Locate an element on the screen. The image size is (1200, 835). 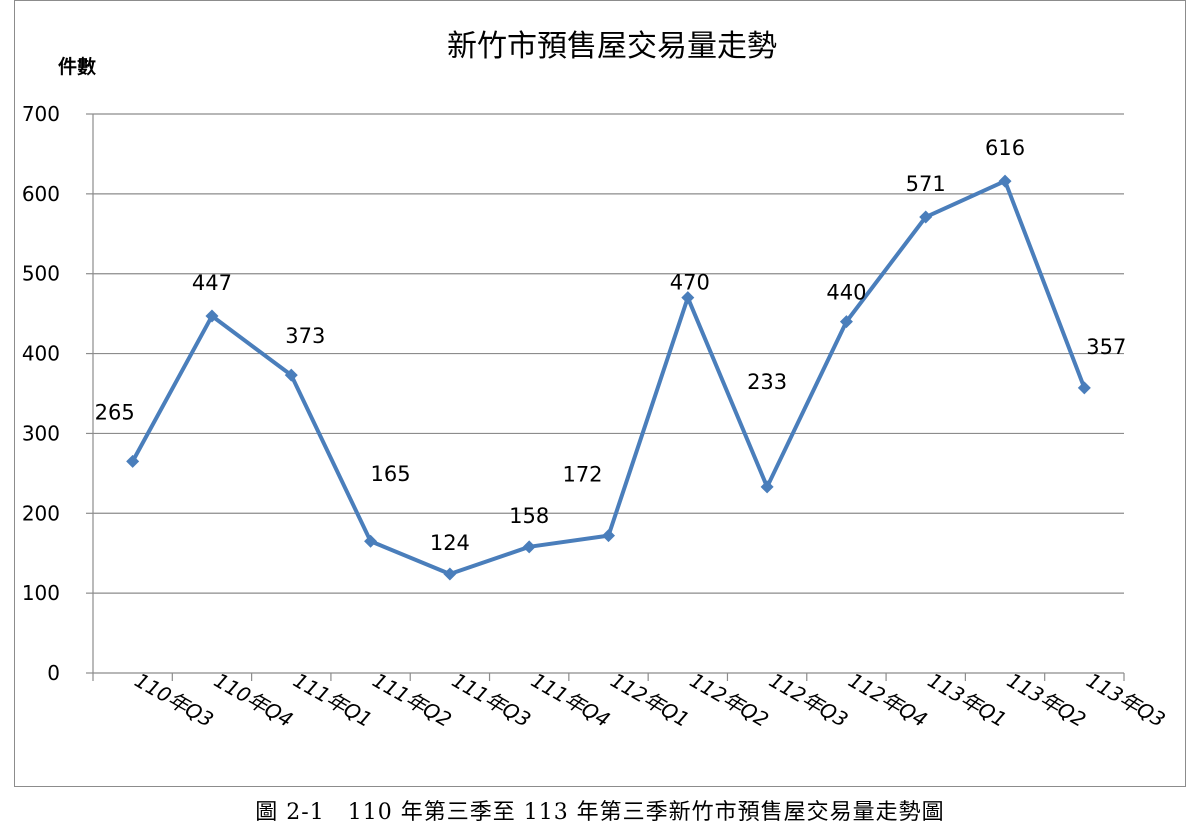
x-tick-label: 113年Q1 is located at coordinates (967, 700).